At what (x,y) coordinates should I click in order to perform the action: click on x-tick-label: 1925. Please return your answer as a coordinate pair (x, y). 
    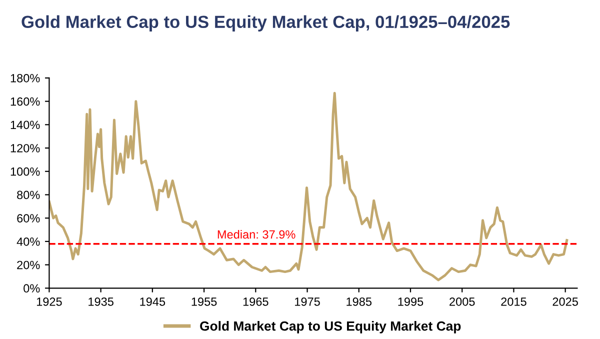
    Looking at the image, I should click on (49, 301).